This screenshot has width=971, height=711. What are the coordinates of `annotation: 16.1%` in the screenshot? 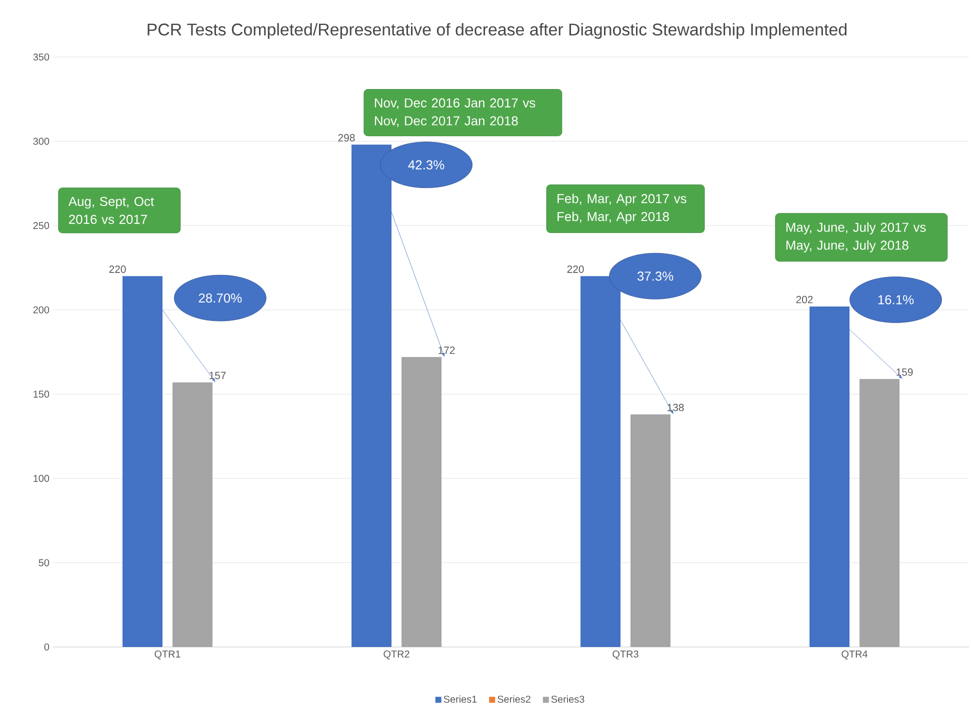 It's located at (896, 299).